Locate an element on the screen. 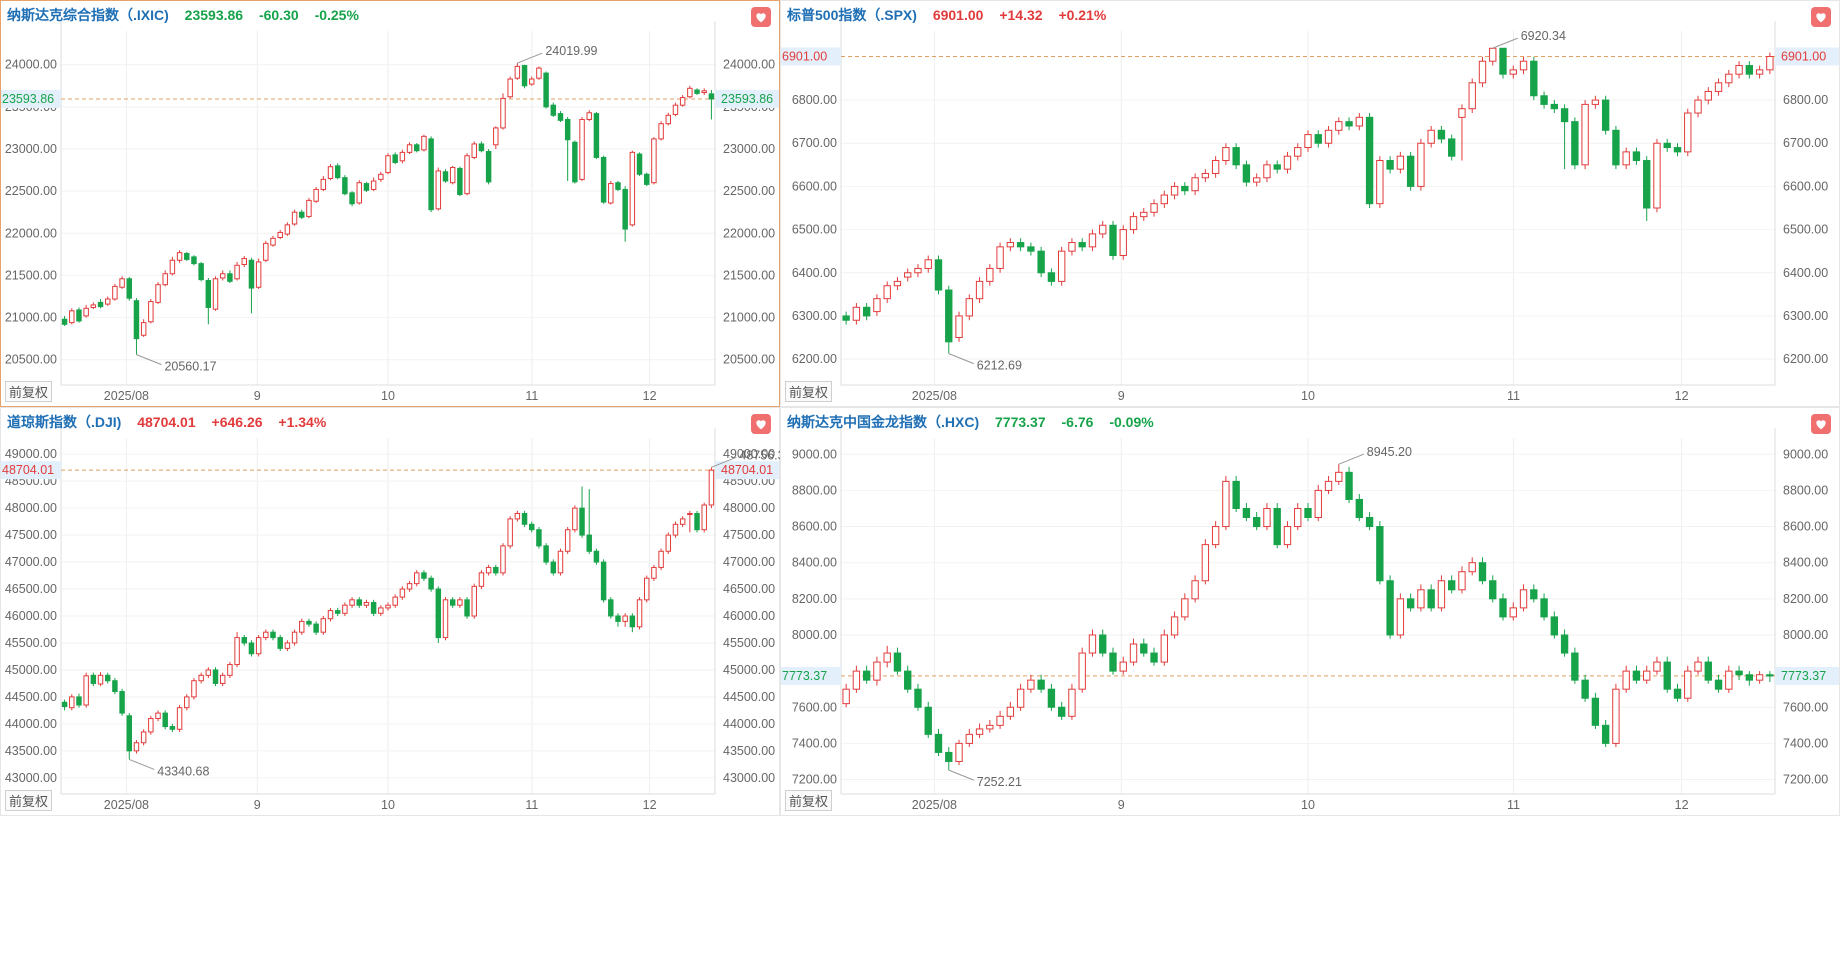  y-tick-label-right: 6700.00 is located at coordinates (1805, 143).